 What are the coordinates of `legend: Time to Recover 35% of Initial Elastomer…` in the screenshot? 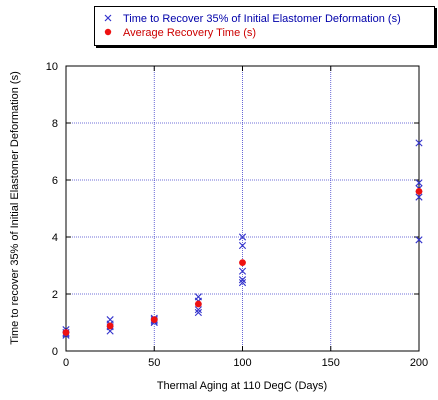 It's located at (264, 26).